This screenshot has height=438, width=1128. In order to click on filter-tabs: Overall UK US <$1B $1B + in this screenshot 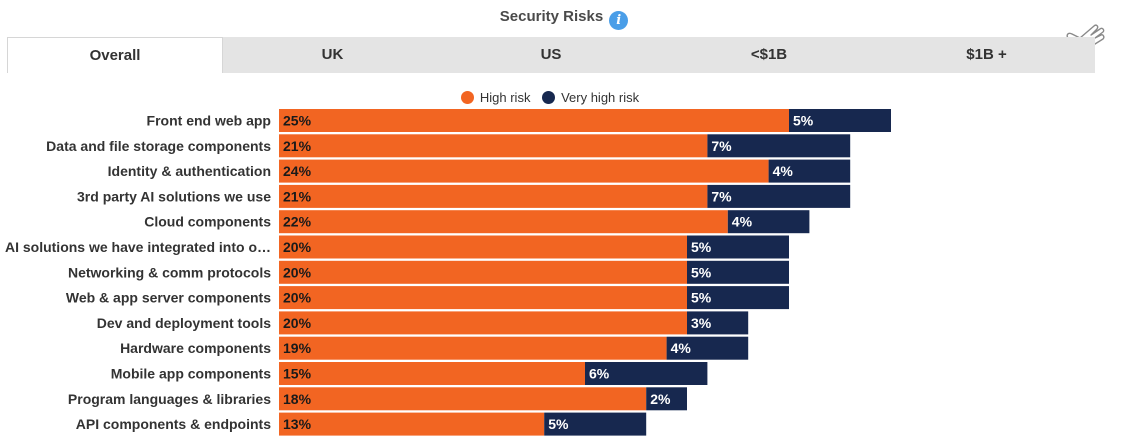, I will do `click(551, 55)`.